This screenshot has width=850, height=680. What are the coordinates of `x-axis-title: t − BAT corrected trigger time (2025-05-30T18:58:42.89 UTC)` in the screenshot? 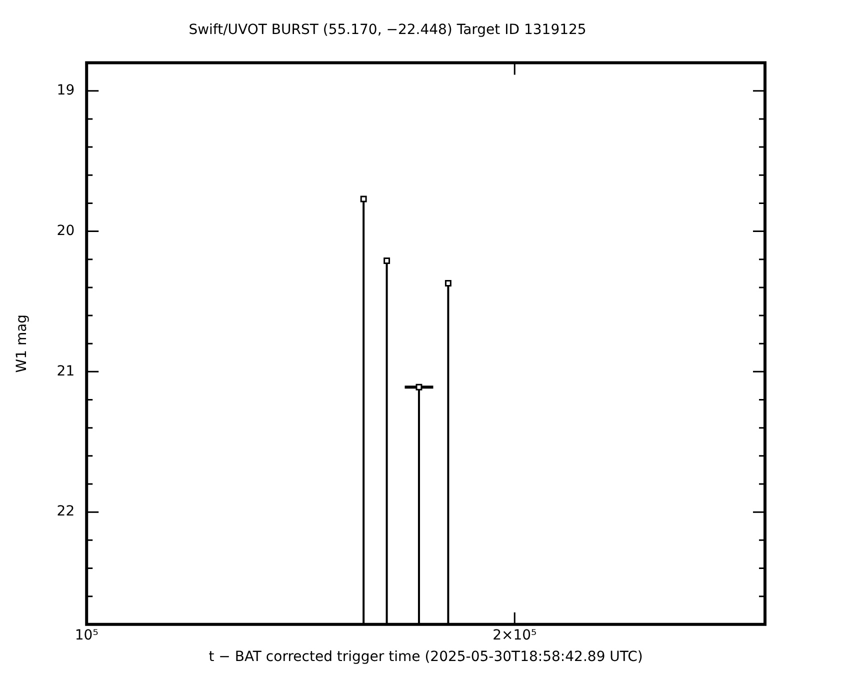 It's located at (425, 657).